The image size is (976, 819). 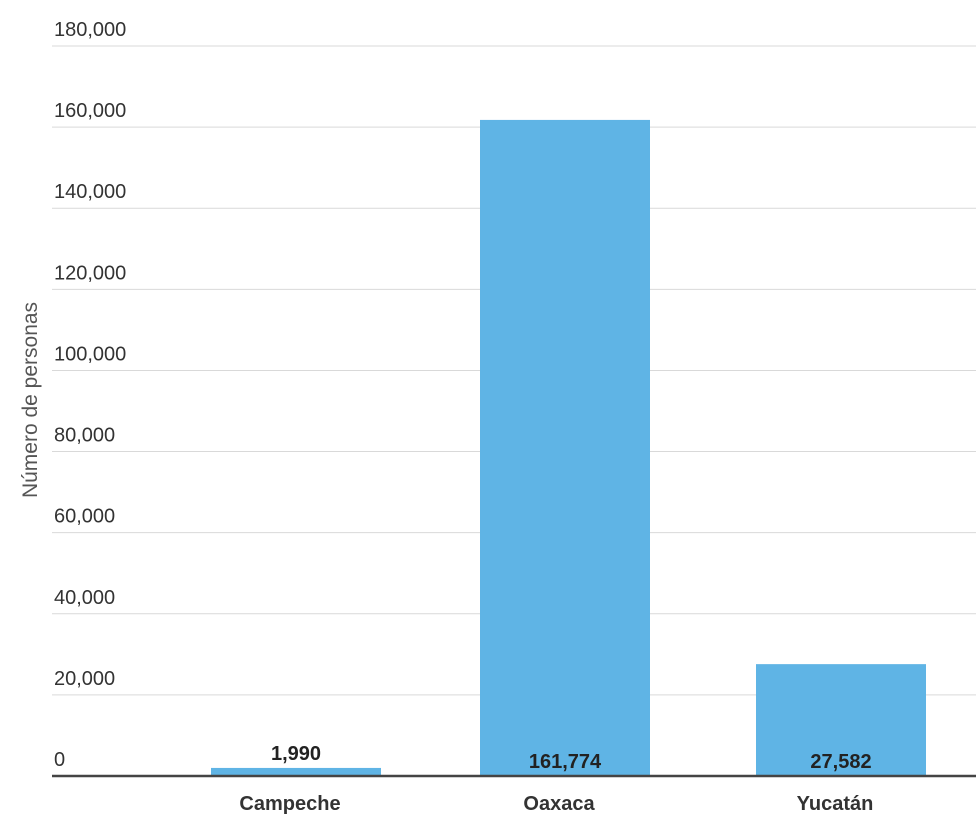 I want to click on y-tick-label: 180,000, so click(x=90, y=30).